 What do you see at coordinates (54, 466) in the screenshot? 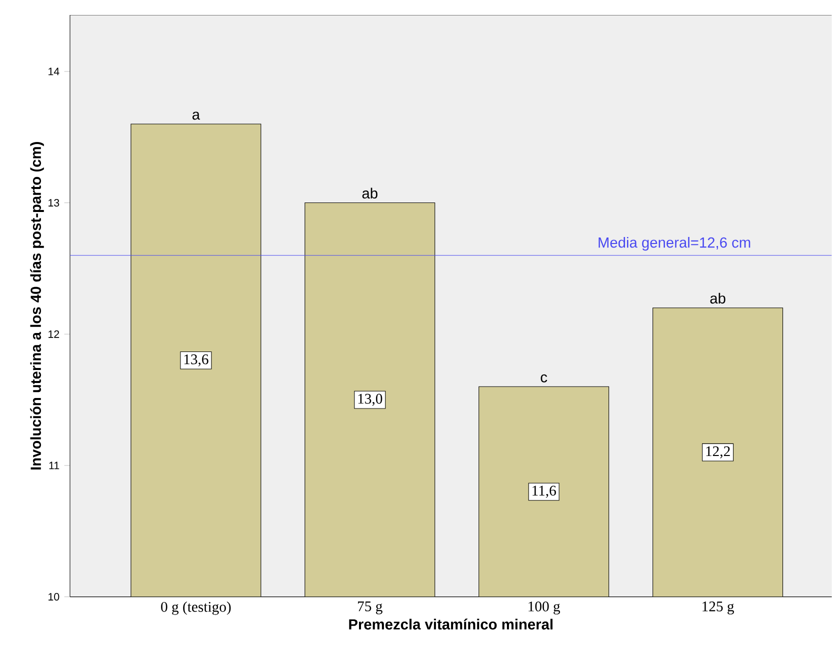
I see `y-tick-label: 11` at bounding box center [54, 466].